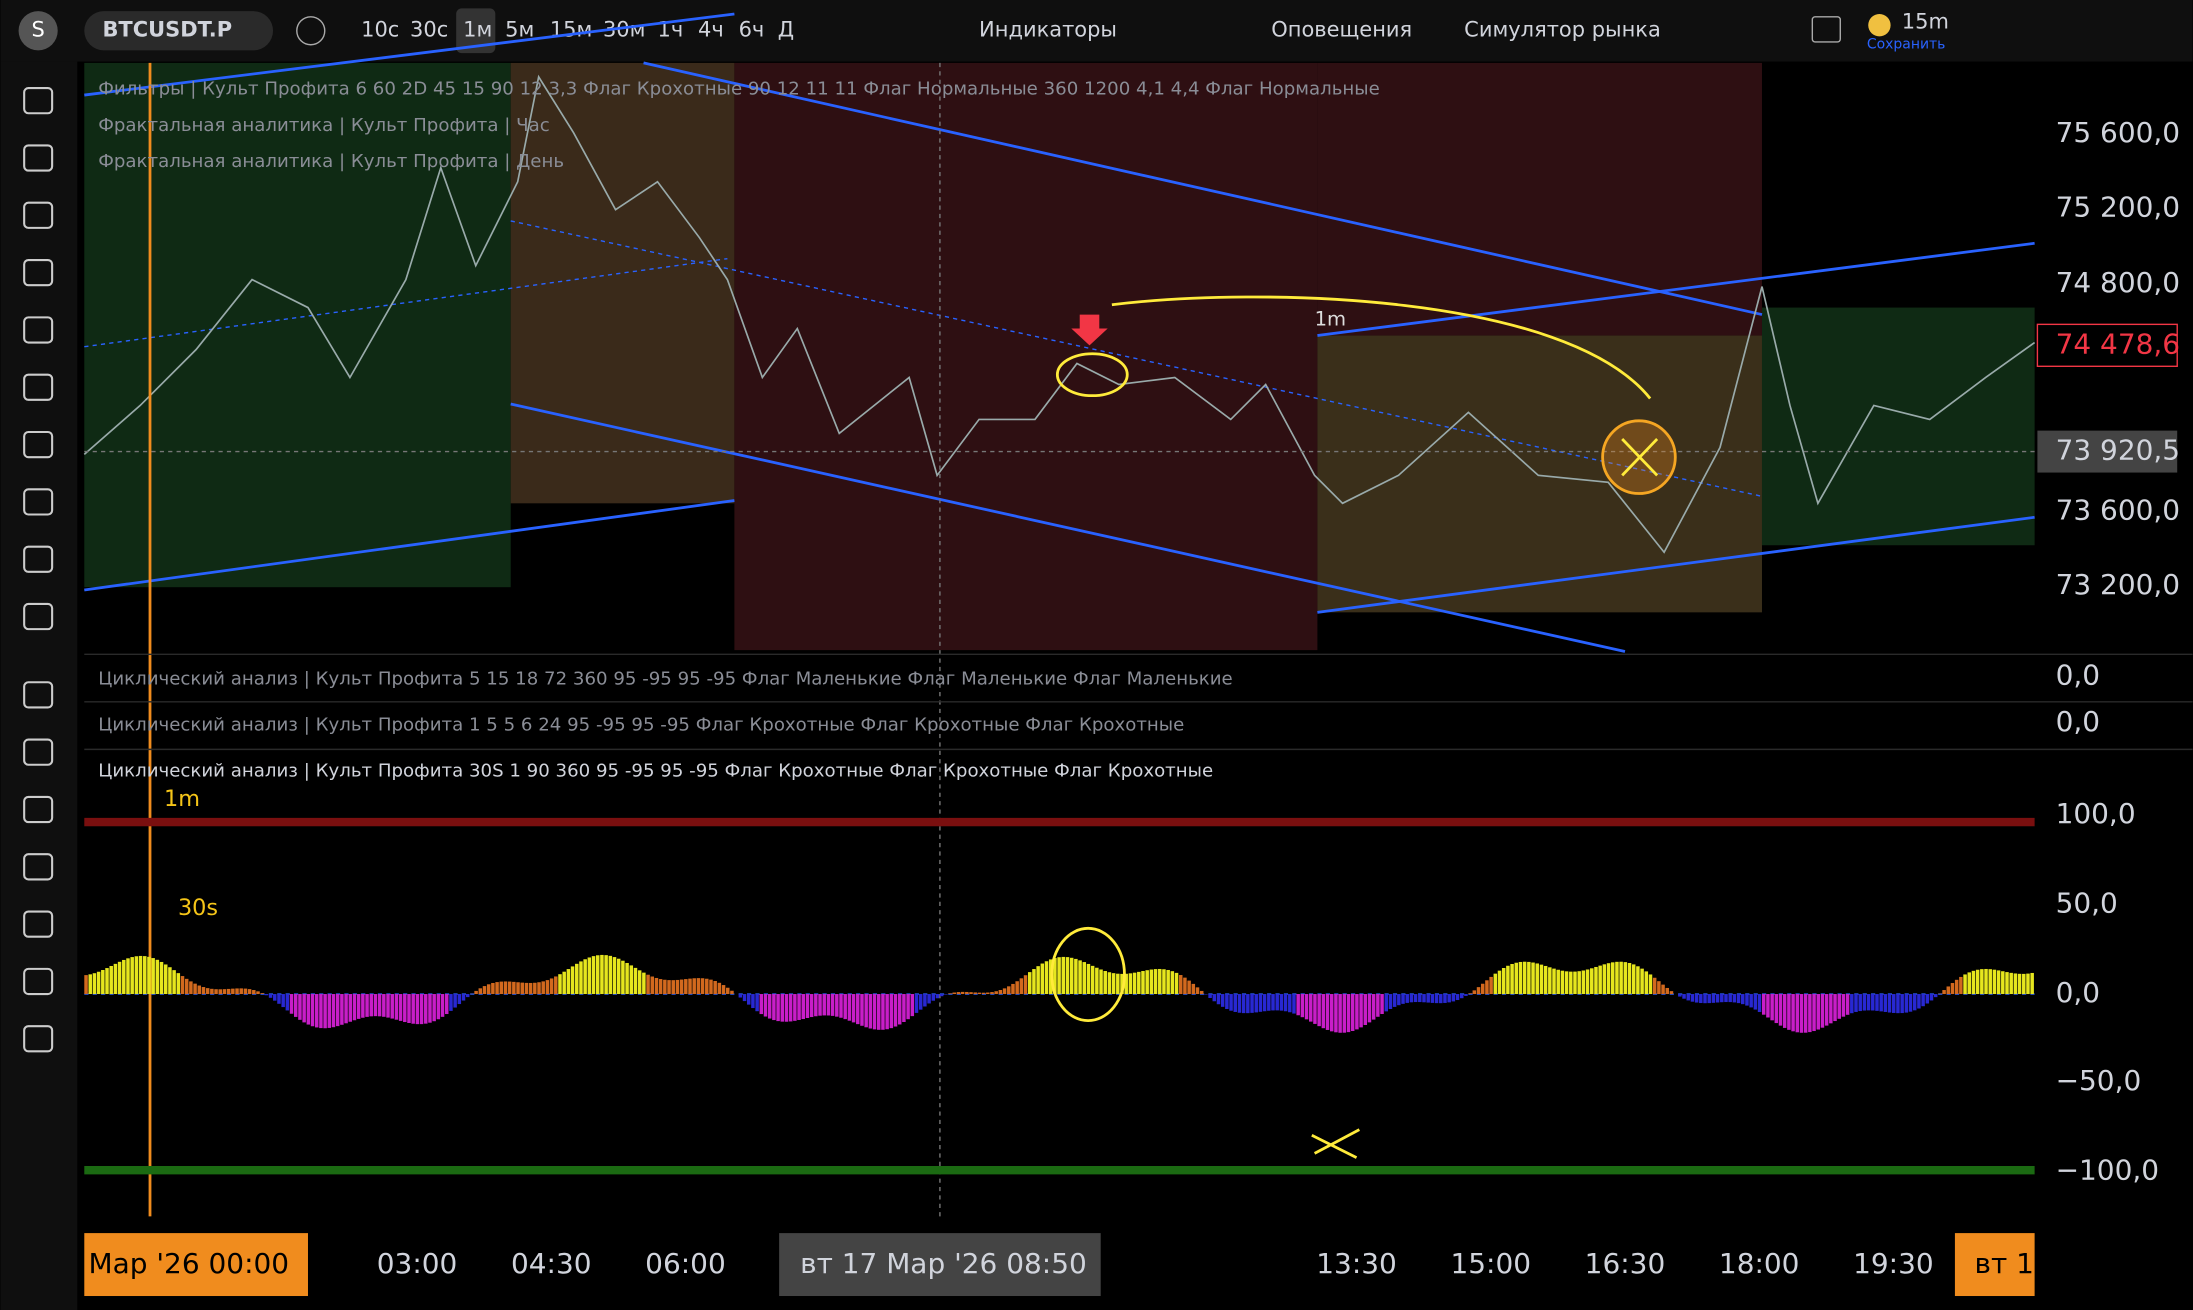 The height and width of the screenshot is (1310, 2193). What do you see at coordinates (571, 30) in the screenshot?
I see `interval-button: 15м` at bounding box center [571, 30].